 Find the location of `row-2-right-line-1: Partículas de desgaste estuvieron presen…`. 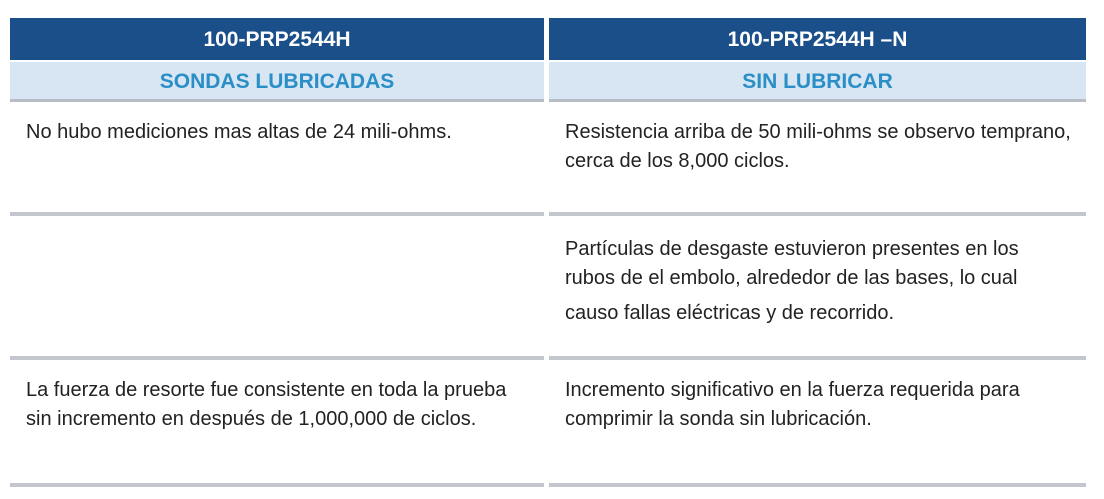

row-2-right-line-1: Partículas de desgaste estuvieron presen… is located at coordinates (792, 249).